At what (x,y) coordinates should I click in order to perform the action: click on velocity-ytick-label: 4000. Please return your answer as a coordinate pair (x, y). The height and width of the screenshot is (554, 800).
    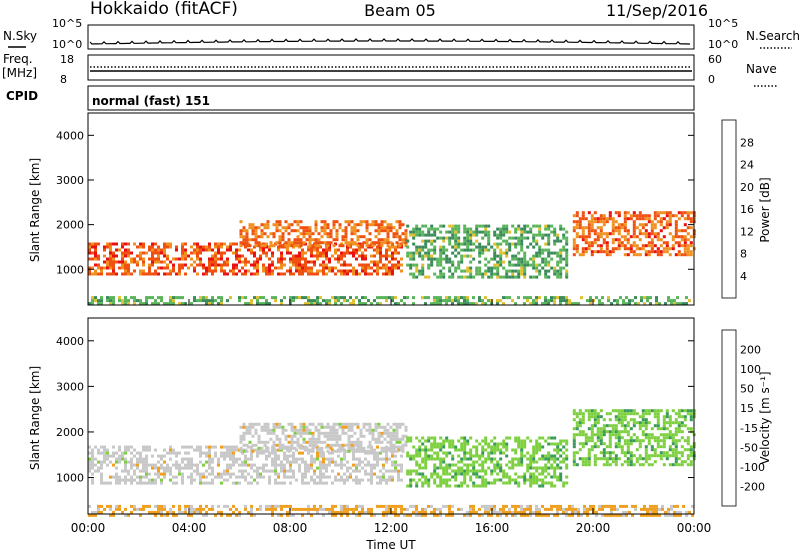
    Looking at the image, I should click on (70, 341).